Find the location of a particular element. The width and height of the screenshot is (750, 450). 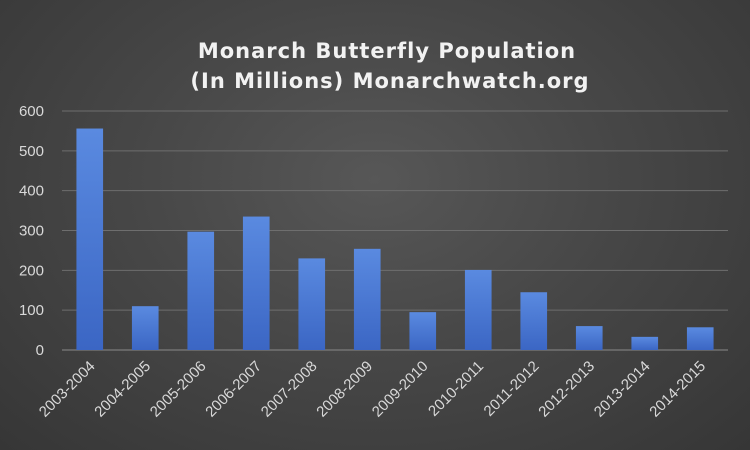

x-tick-label: 2010-2011 is located at coordinates (456, 389).